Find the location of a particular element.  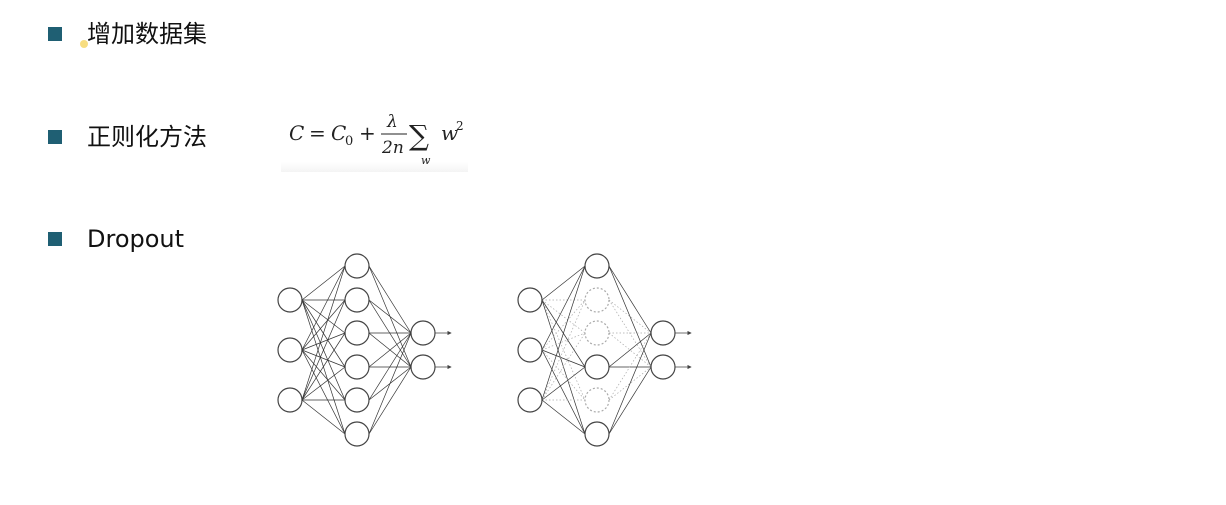

formula-denominator: 2n is located at coordinates (392, 148).